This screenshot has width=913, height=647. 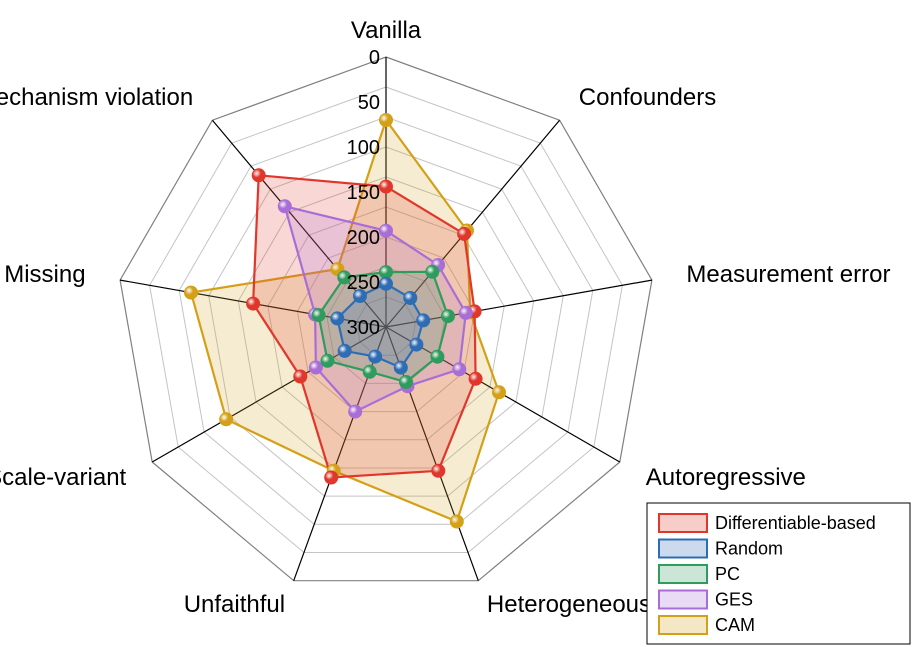 I want to click on series-area-differentiable-based, so click(x=364, y=326).